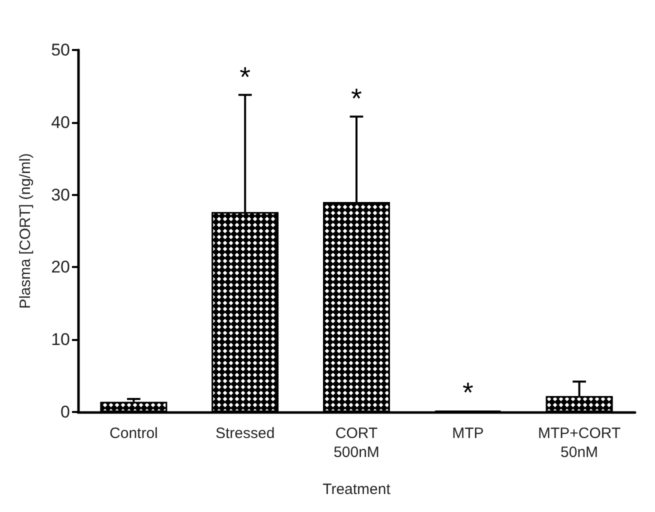 The width and height of the screenshot is (655, 512). Describe the element at coordinates (60, 194) in the screenshot. I see `y-tick-label: 30` at that location.